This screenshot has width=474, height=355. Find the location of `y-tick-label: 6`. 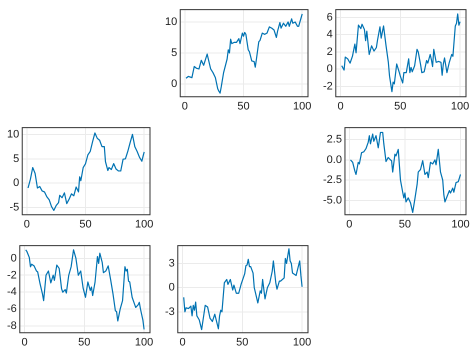

y-tick-label: 6 is located at coordinates (329, 17).